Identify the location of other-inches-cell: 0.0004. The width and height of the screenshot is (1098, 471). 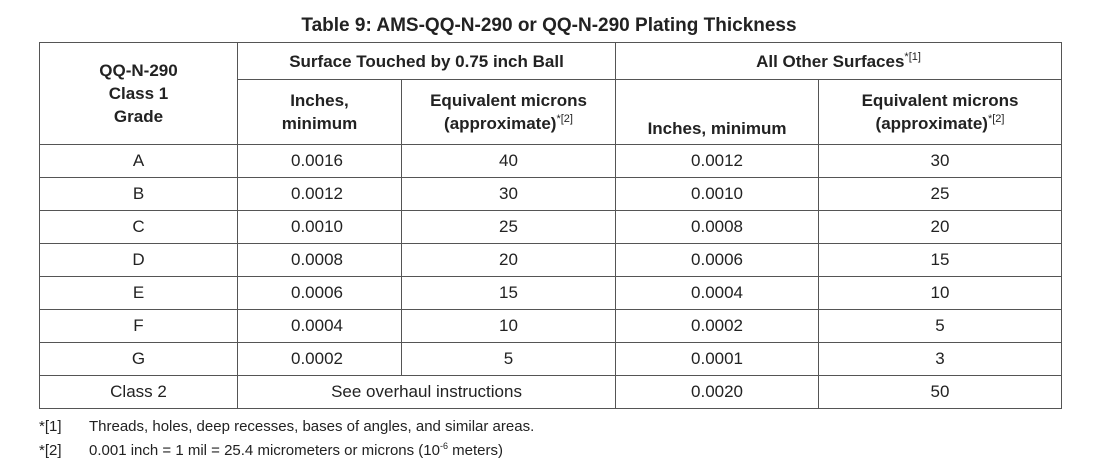
(717, 293).